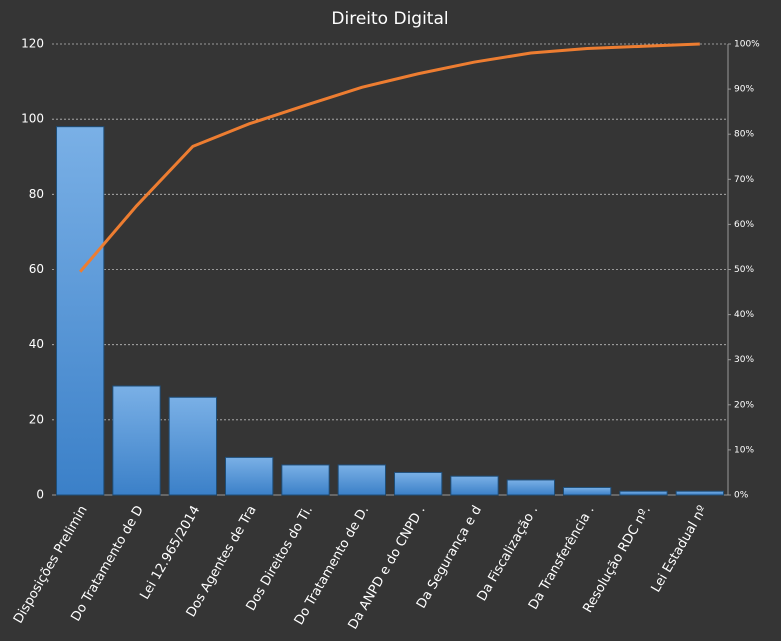 The height and width of the screenshot is (641, 781). I want to click on y2-tick-label: 100%, so click(747, 45).